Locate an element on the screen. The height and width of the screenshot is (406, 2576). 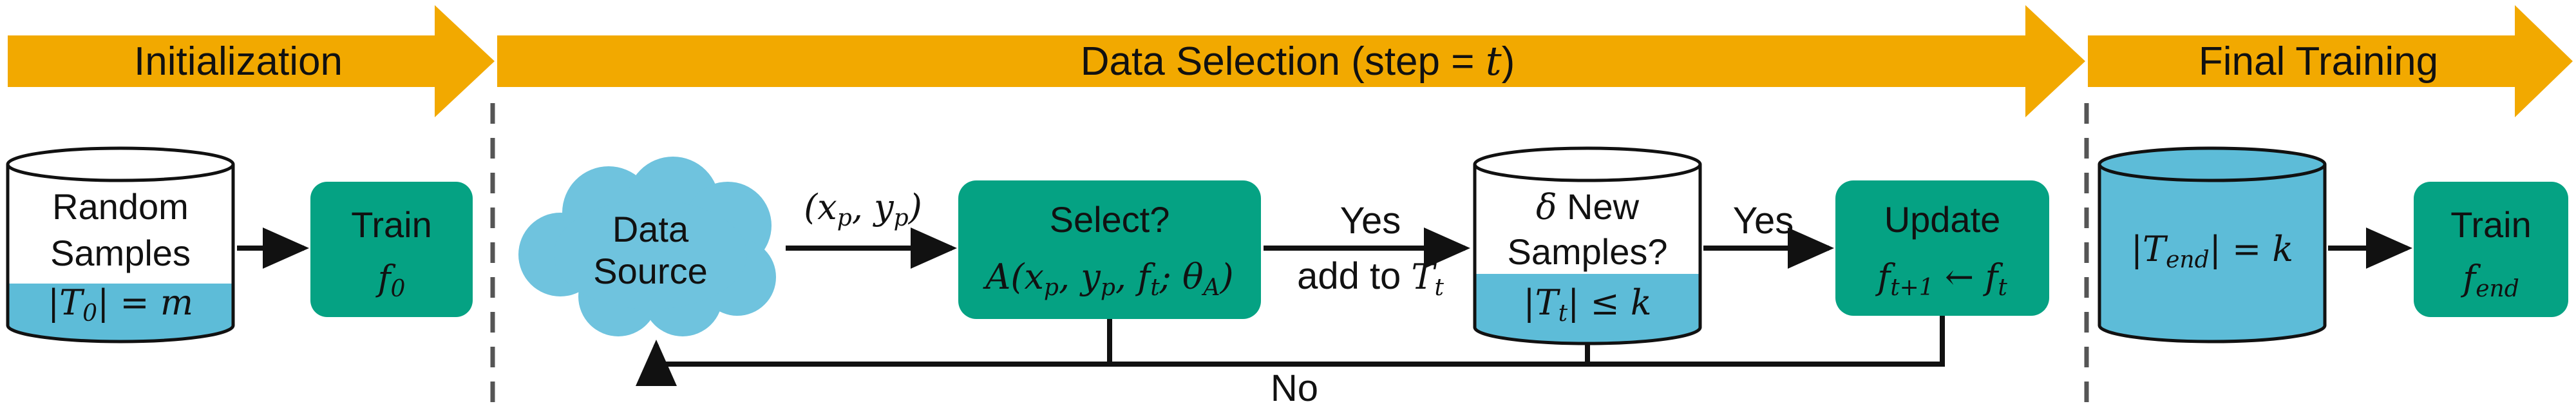
no-feedback-loop is located at coordinates (1290, 351).